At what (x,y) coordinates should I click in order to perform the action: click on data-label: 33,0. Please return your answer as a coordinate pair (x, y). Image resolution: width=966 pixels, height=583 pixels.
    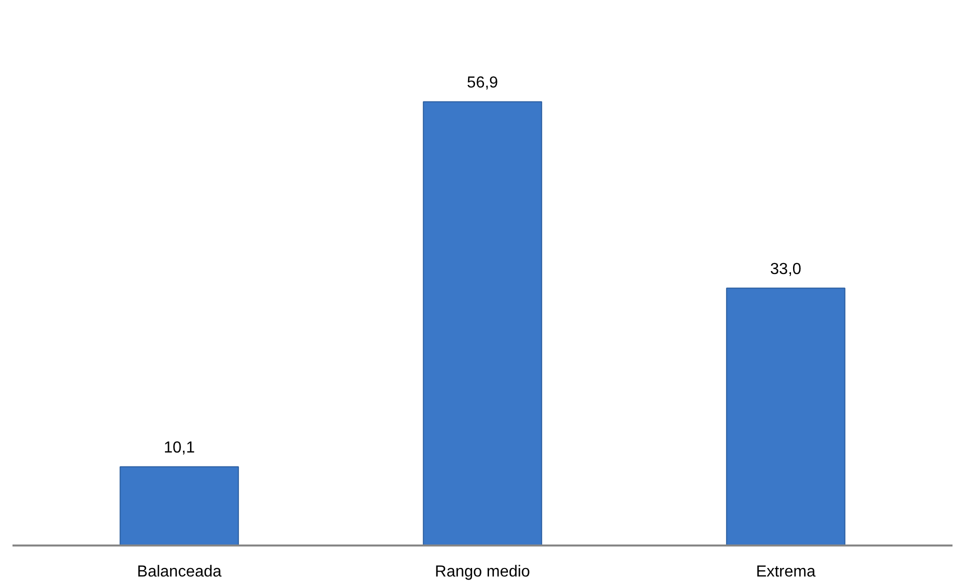
    Looking at the image, I should click on (786, 269).